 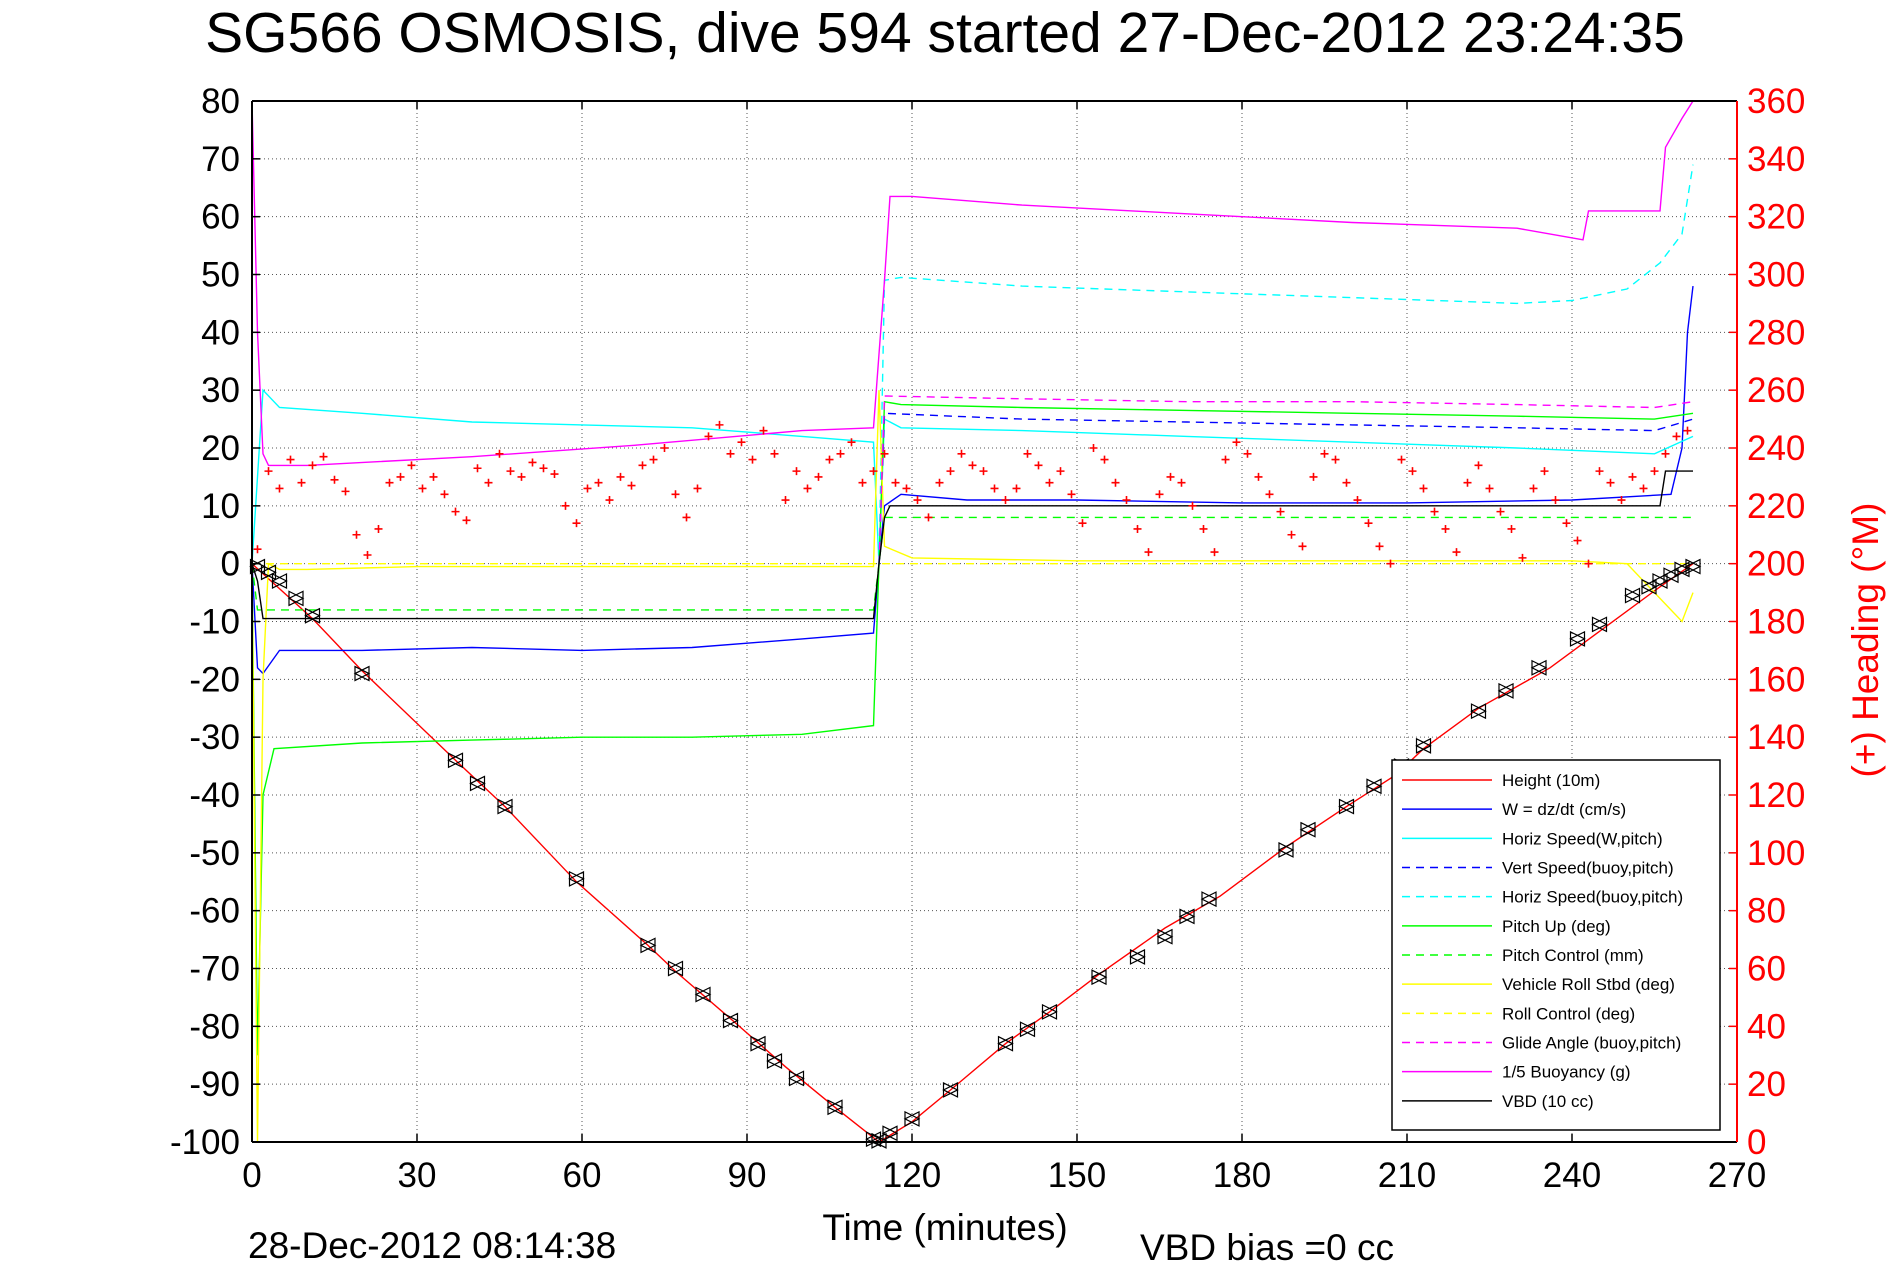 I want to click on y2-tick-label: 20, so click(x=1766, y=1084).